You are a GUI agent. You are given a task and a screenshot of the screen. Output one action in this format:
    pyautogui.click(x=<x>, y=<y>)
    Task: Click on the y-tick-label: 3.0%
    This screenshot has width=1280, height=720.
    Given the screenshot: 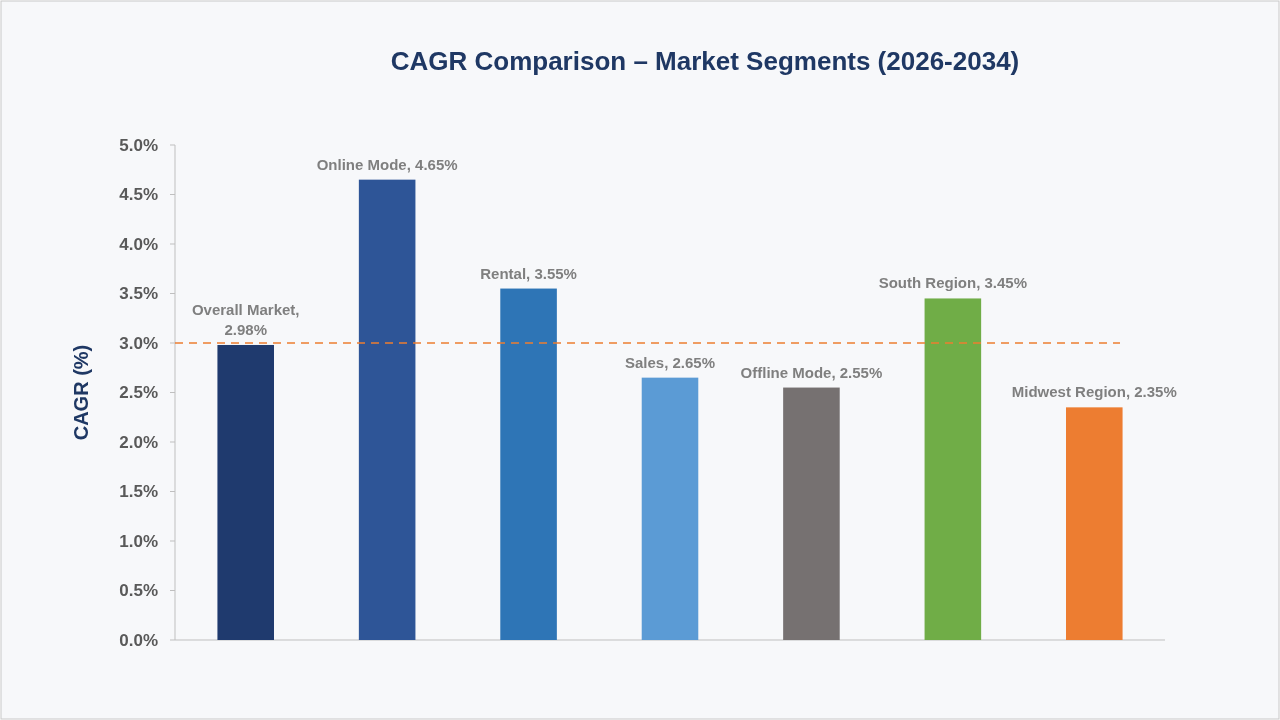 What is the action you would take?
    pyautogui.click(x=138, y=343)
    